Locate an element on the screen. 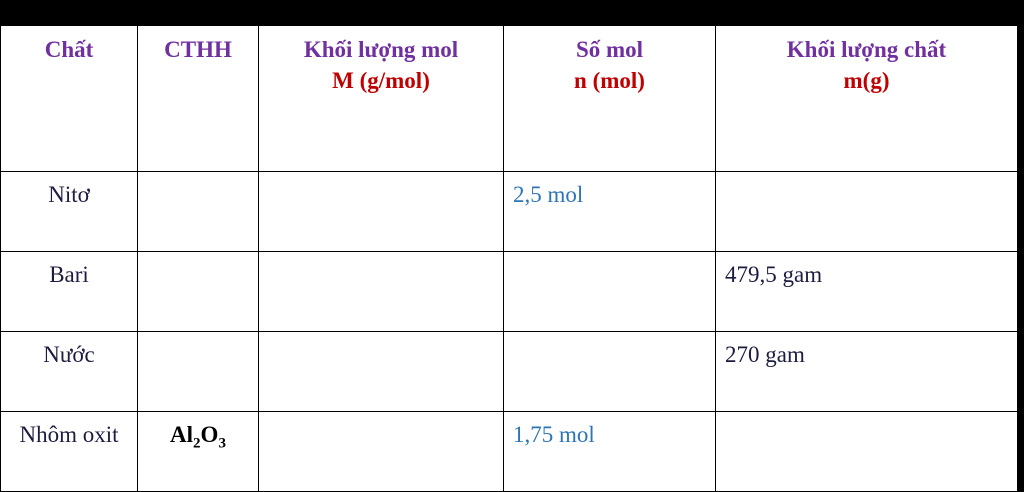 This screenshot has width=1024, height=492. header-unit: m(g) is located at coordinates (866, 80).